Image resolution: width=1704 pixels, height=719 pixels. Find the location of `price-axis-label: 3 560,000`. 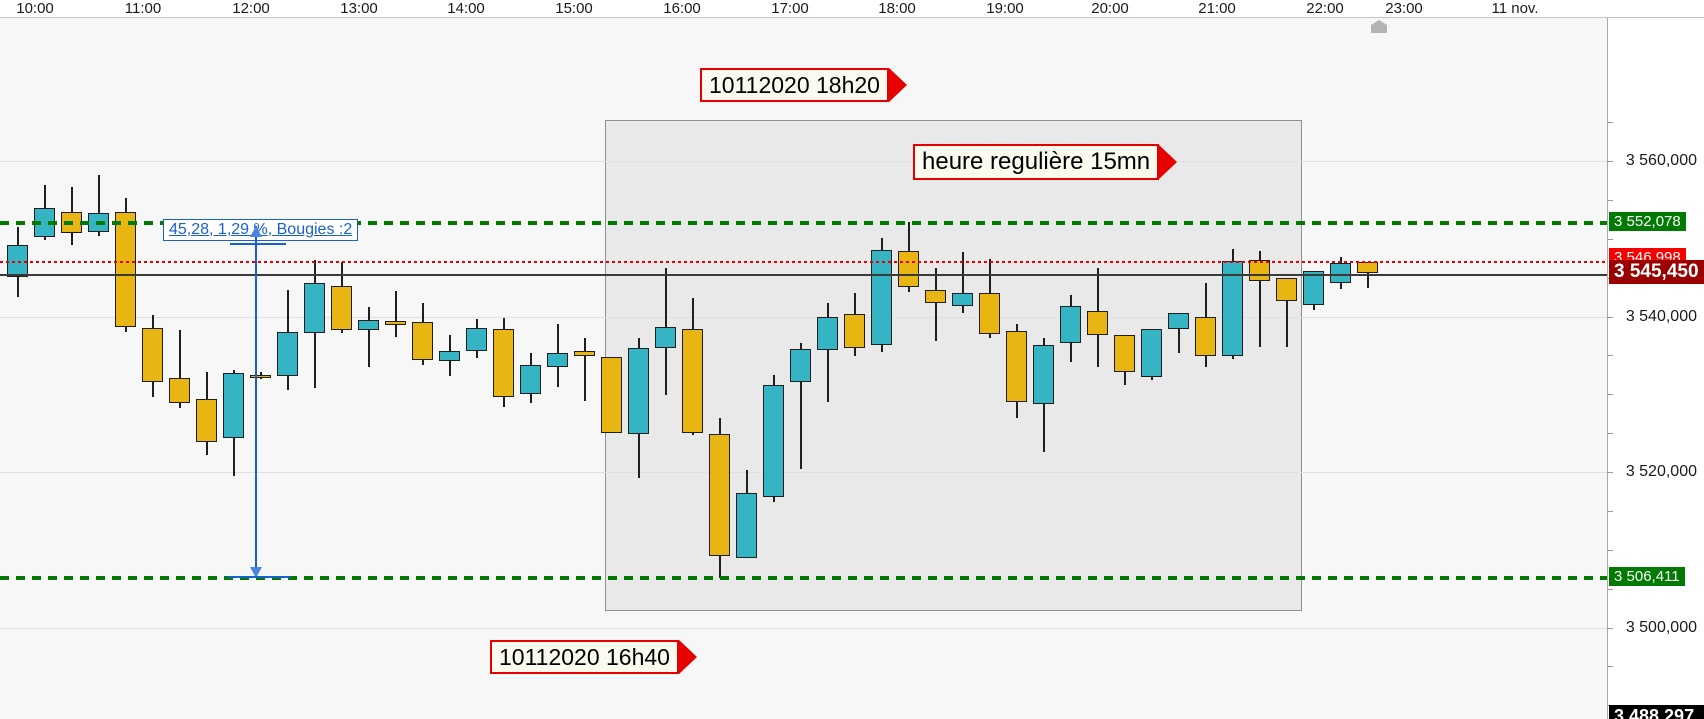

price-axis-label: 3 560,000 is located at coordinates (1661, 160).